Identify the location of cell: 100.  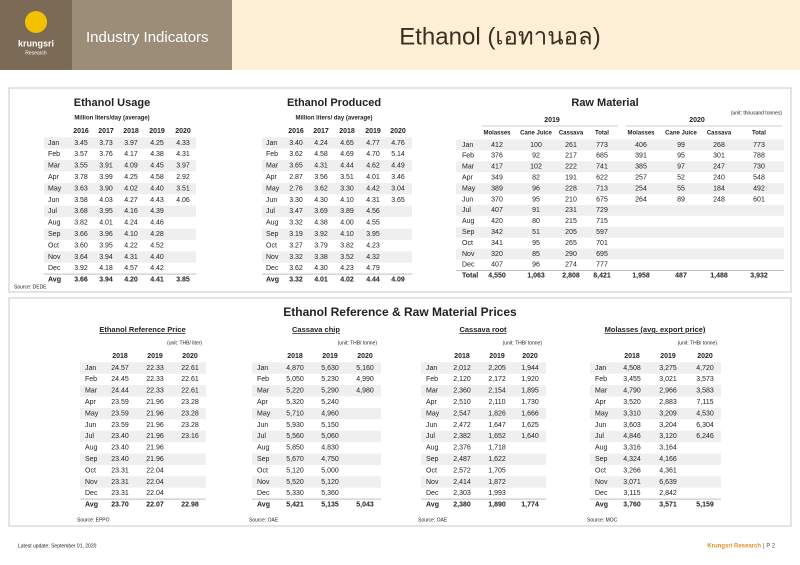
(536, 145).